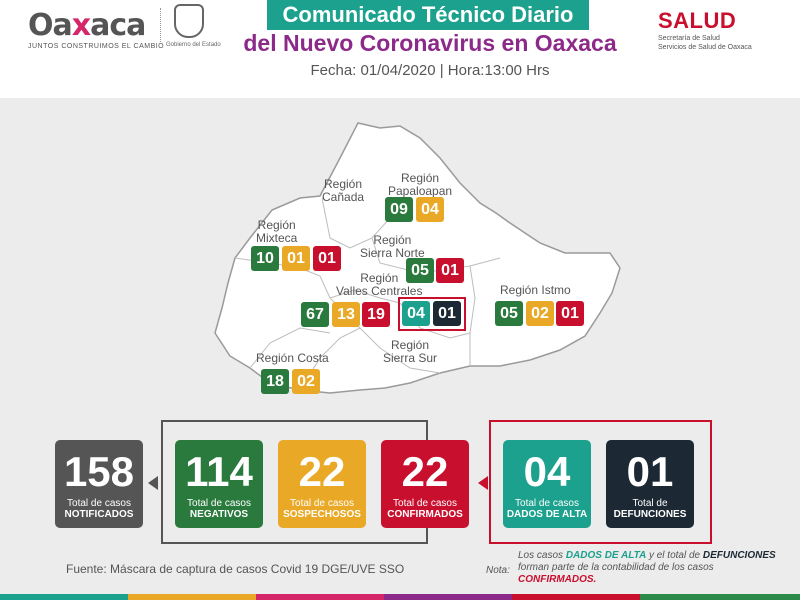 The image size is (800, 600). Describe the element at coordinates (193, 45) in the screenshot. I see `seal-caption: Gobierno del Estado` at that location.